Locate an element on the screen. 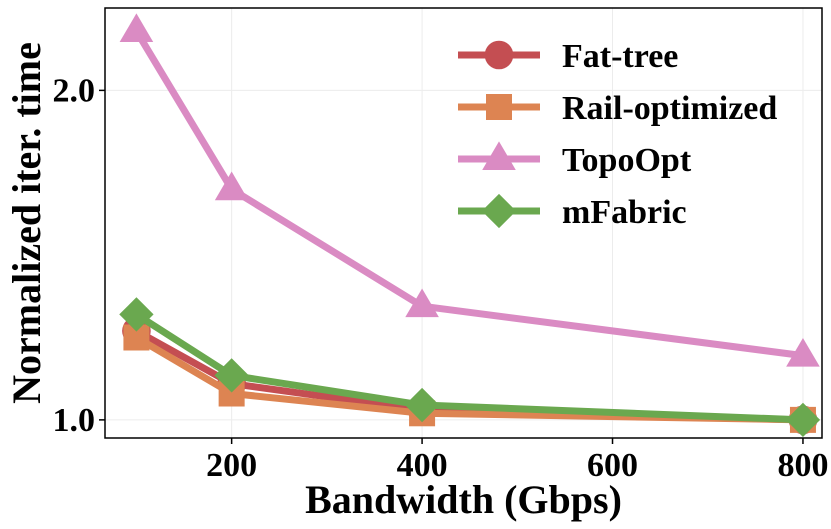 The image size is (831, 529). x-axis-ticks: 200 400 600 800 is located at coordinates (517, 461).